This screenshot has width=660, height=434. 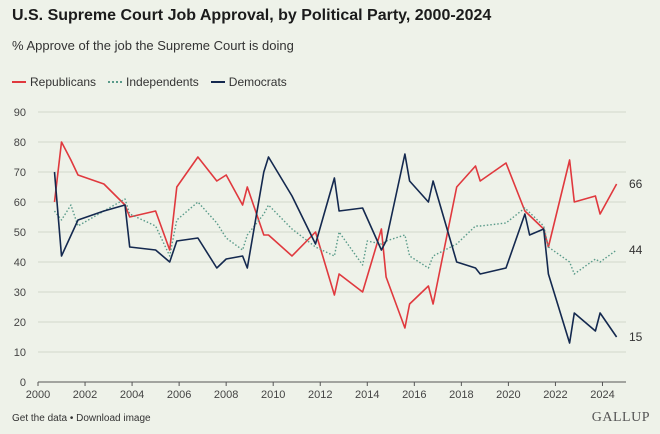 I want to click on x-tick-label: 2022, so click(x=555, y=395).